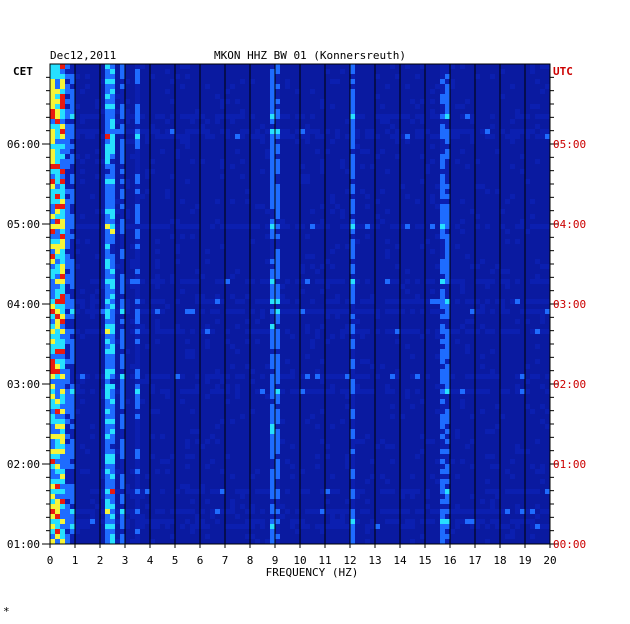 The height and width of the screenshot is (624, 630). I want to click on cet-tick-label: 06:00, so click(23, 144).